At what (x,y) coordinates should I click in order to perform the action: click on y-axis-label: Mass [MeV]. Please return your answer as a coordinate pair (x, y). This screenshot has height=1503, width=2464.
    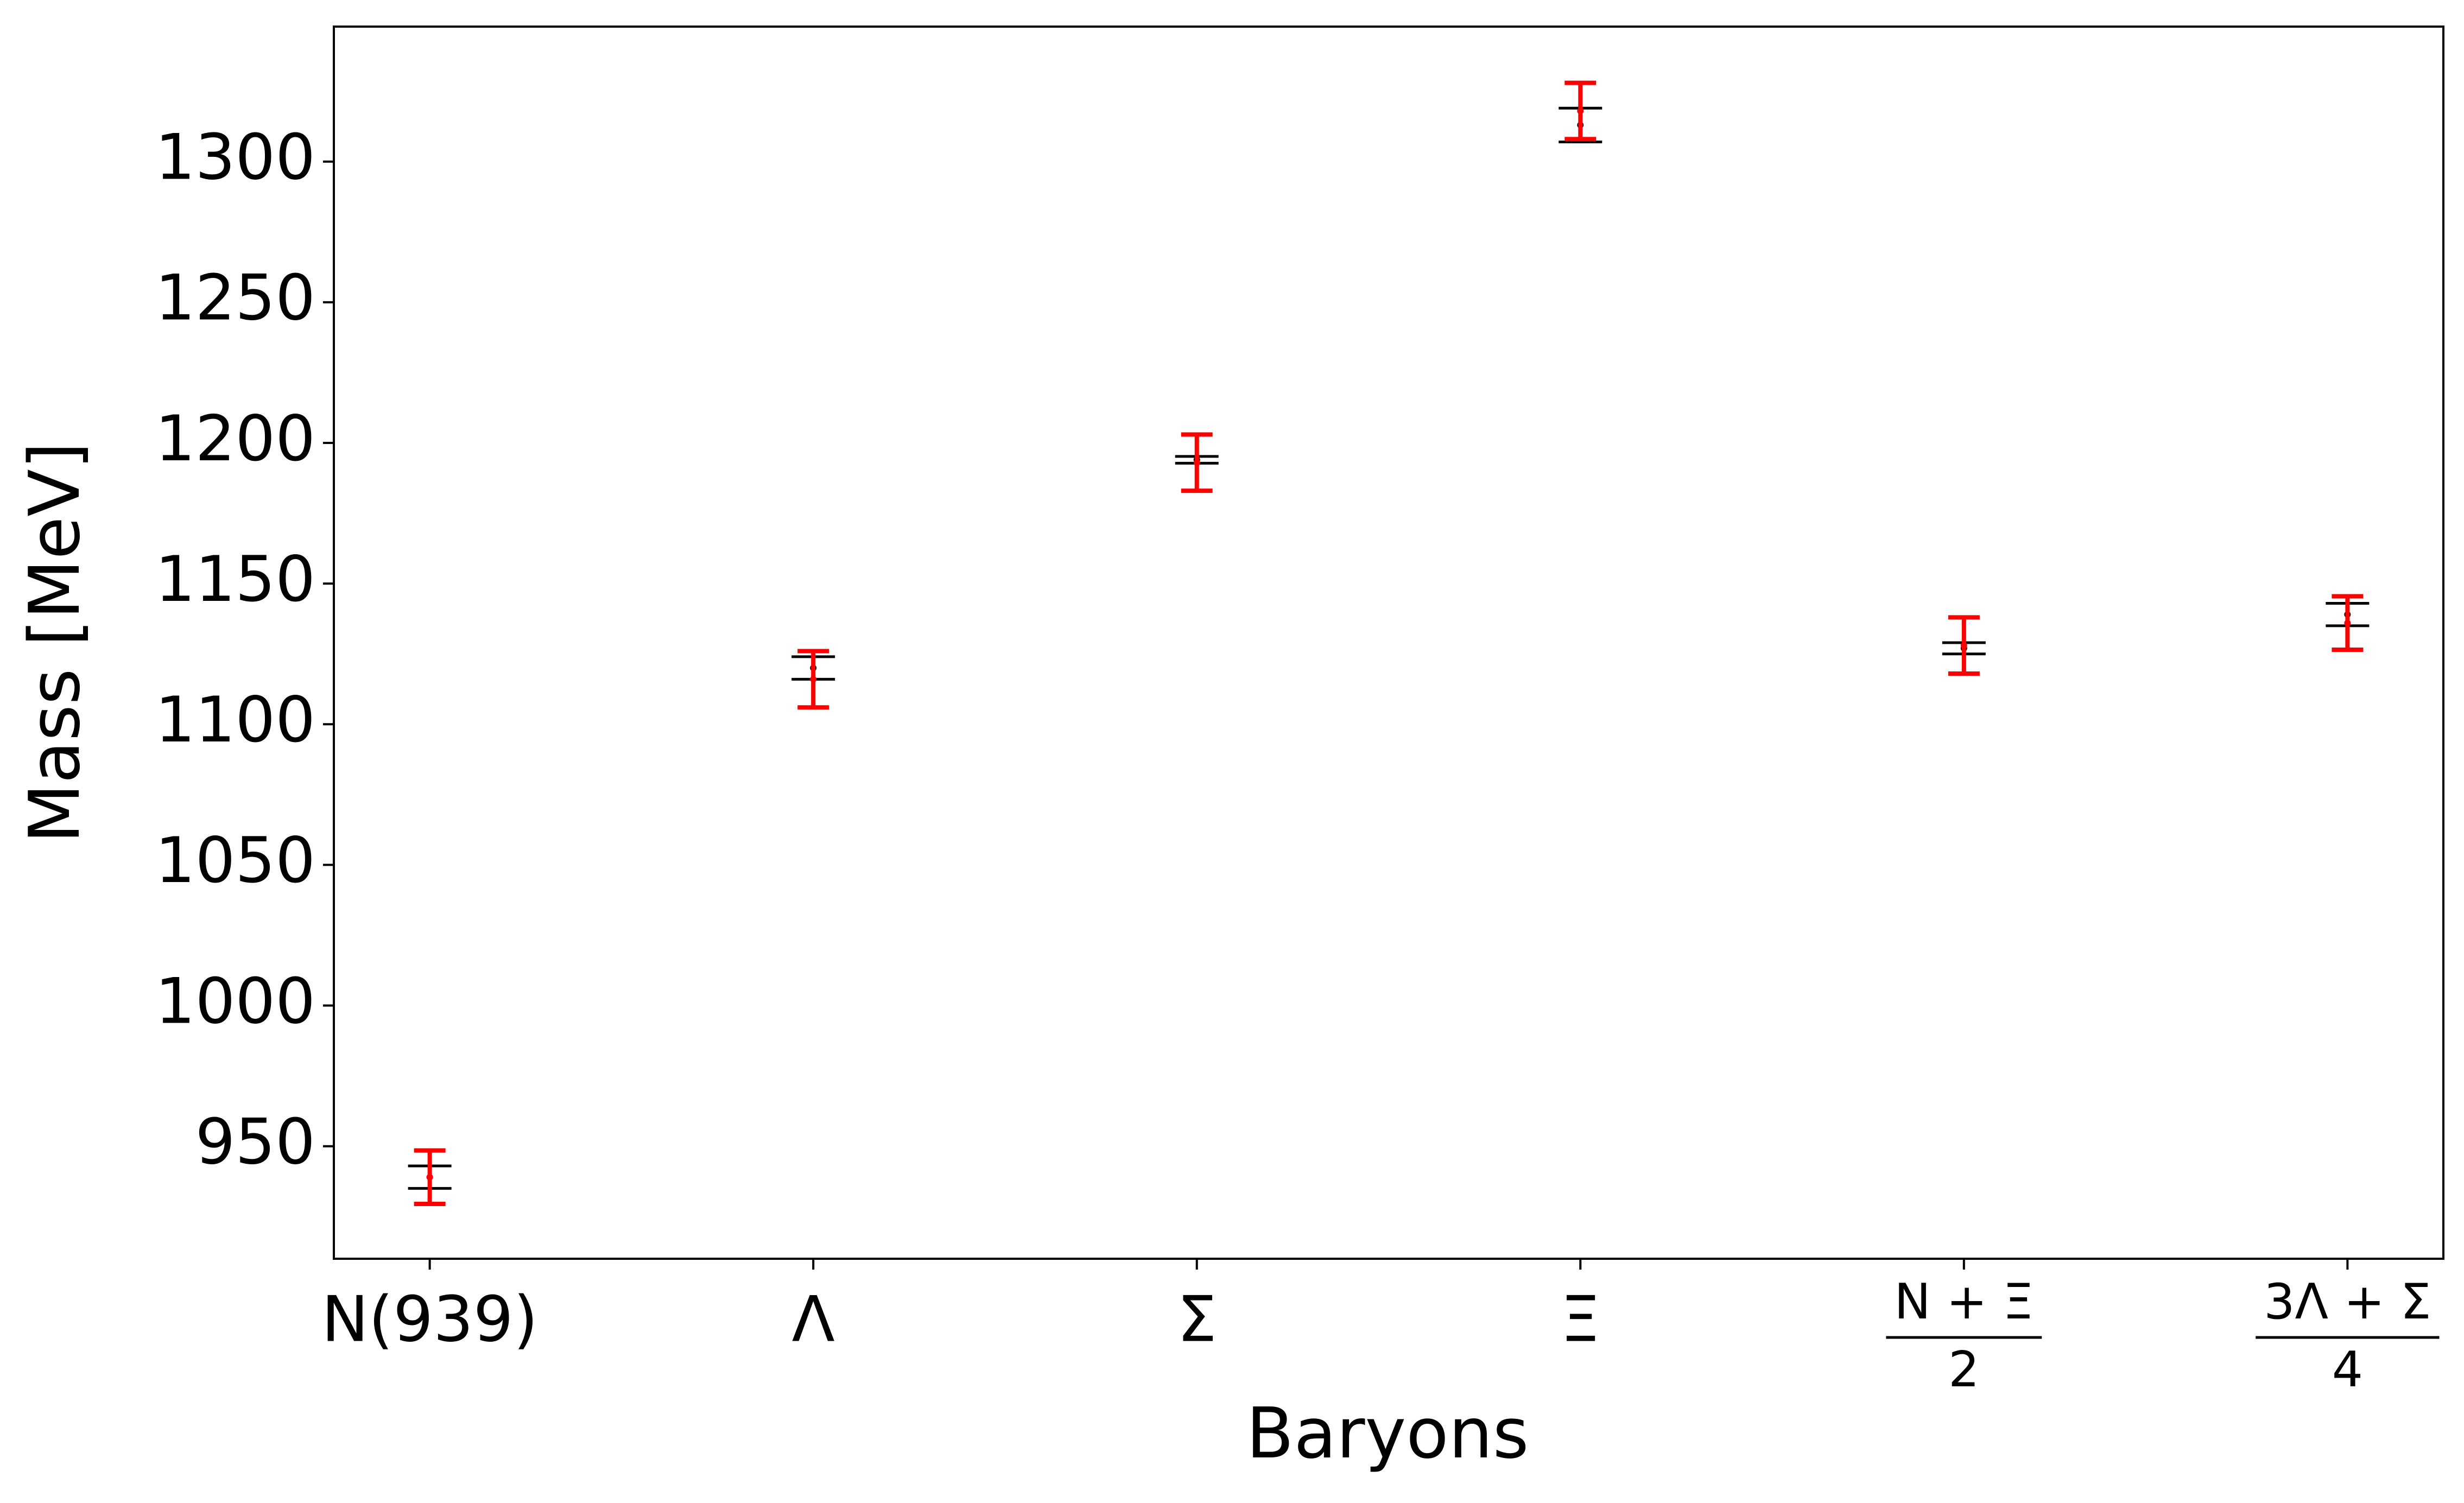
    Looking at the image, I should click on (55, 643).